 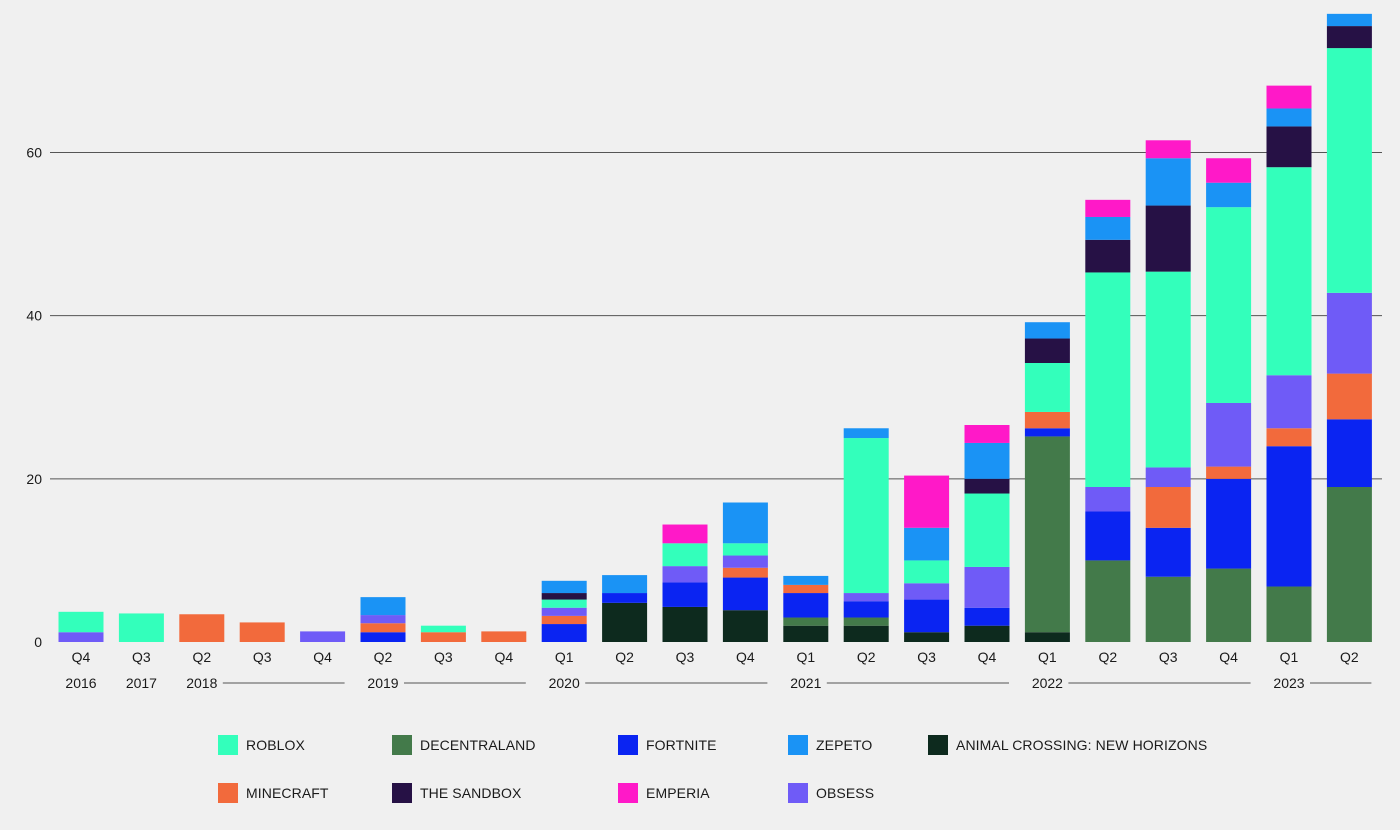 What do you see at coordinates (478, 745) in the screenshot?
I see `legend-label: DECENTRALAND` at bounding box center [478, 745].